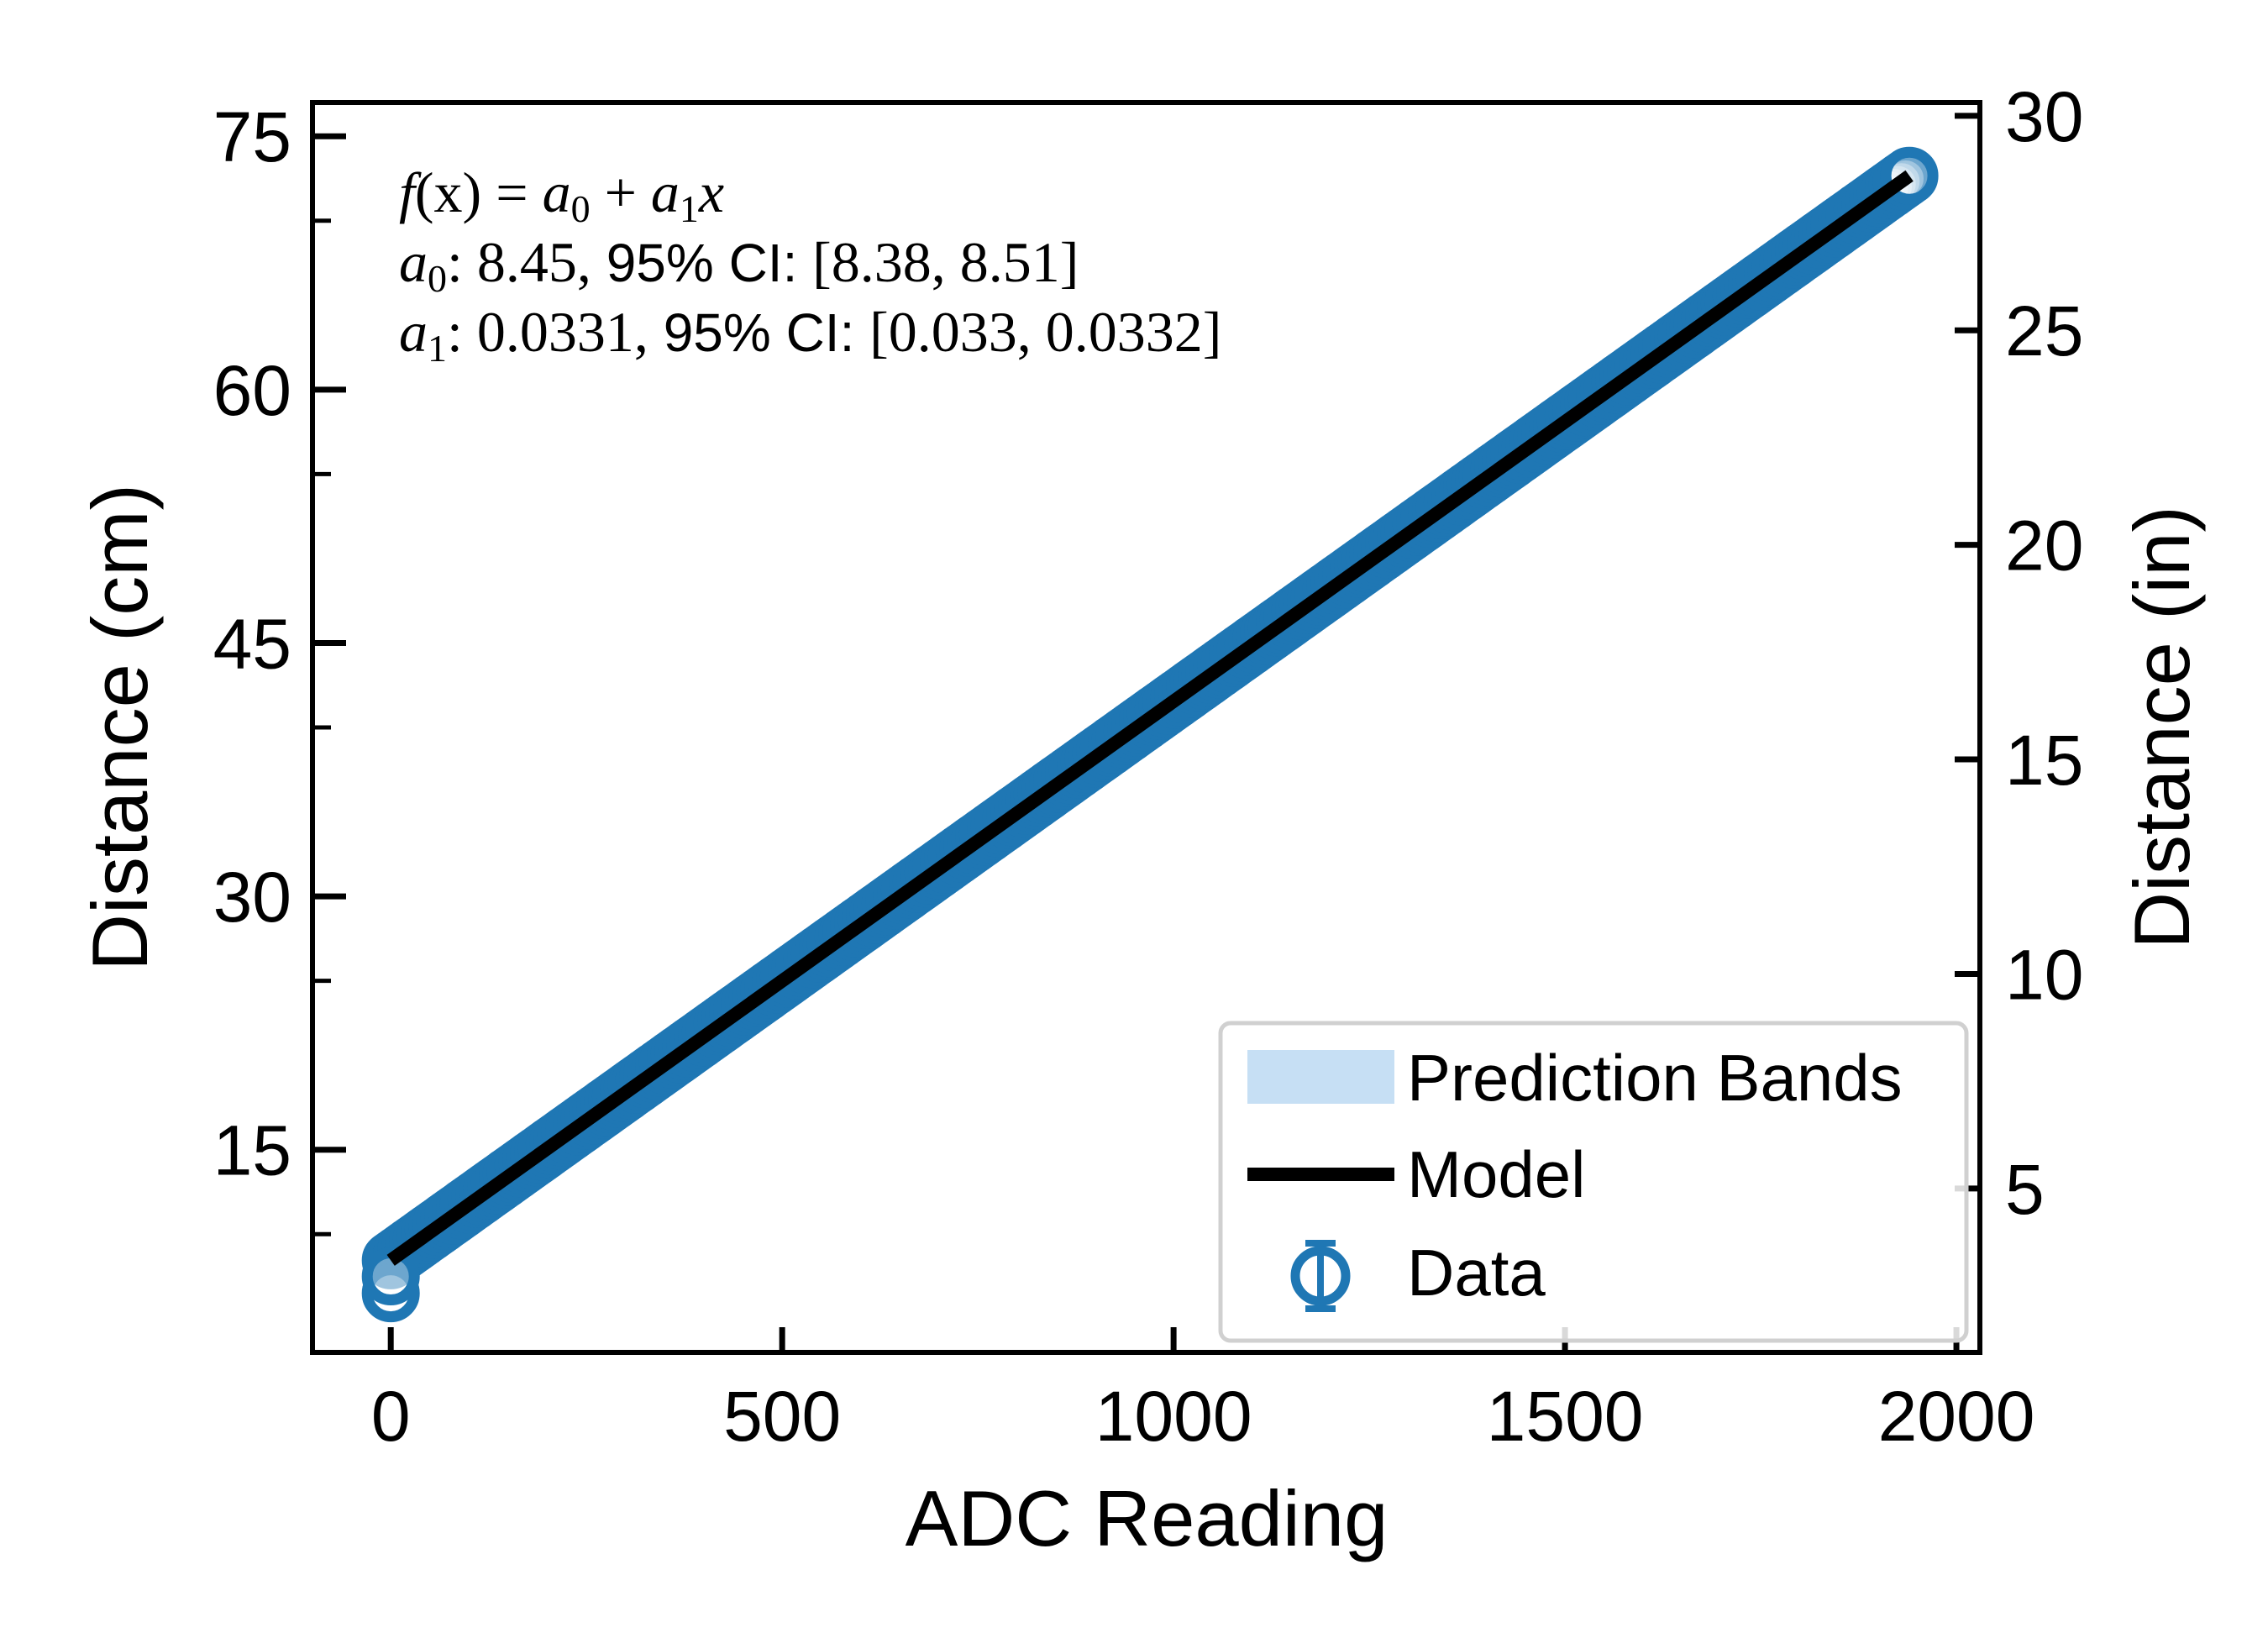 Image resolution: width=2268 pixels, height=1638 pixels. What do you see at coordinates (1476, 1273) in the screenshot?
I see `legend-label-data: Data` at bounding box center [1476, 1273].